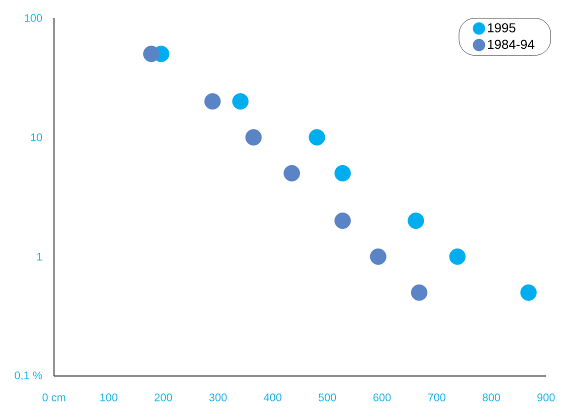 The width and height of the screenshot is (564, 417). I want to click on x-tick-label: 0 cm, so click(54, 398).